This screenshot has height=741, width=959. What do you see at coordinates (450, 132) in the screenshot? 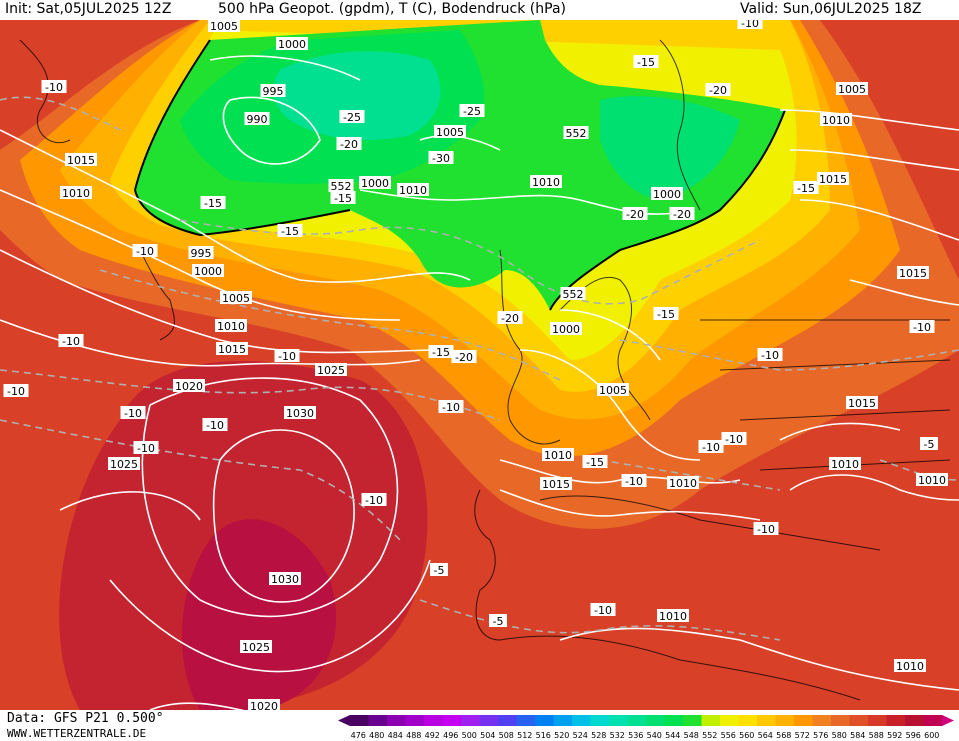
I see `pressure-label-text: 1005` at bounding box center [450, 132].